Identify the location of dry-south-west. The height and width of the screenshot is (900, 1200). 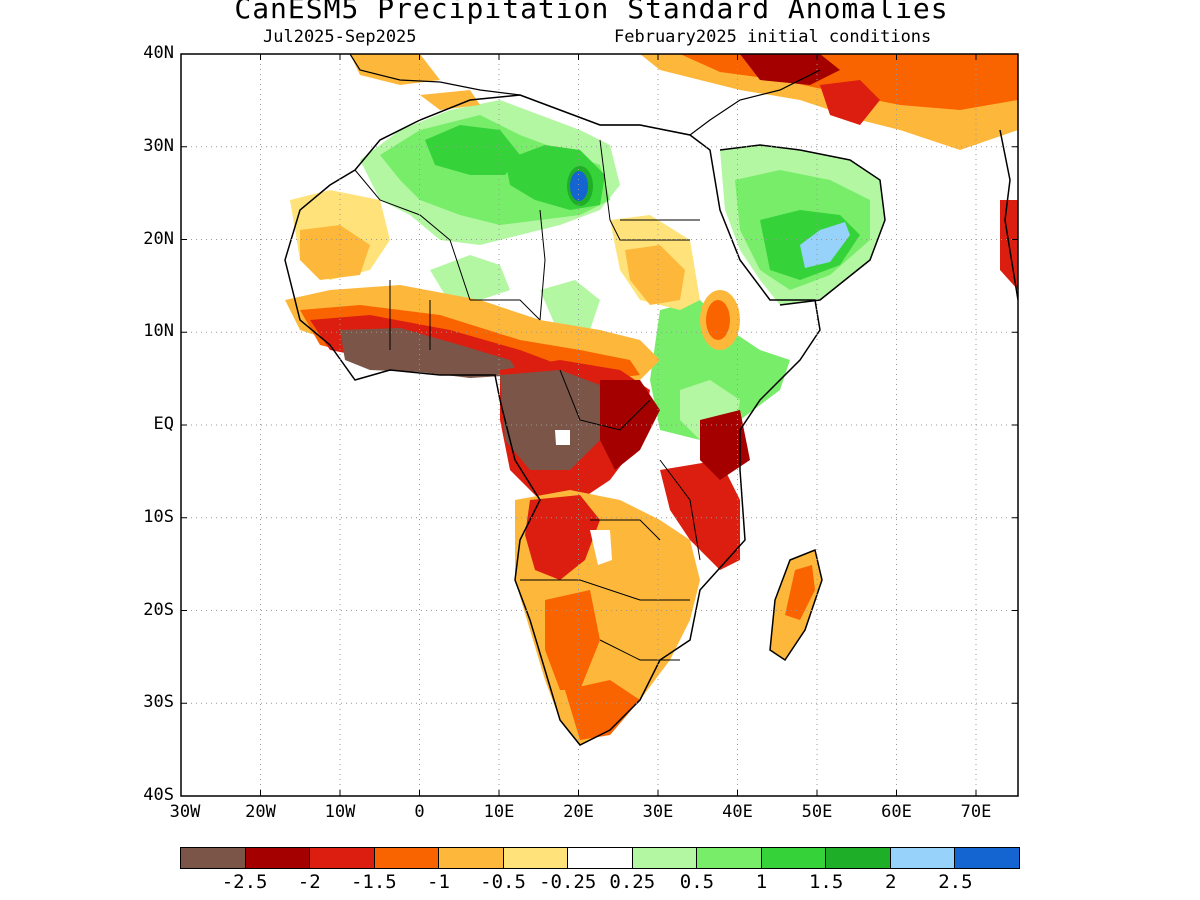
(572, 640).